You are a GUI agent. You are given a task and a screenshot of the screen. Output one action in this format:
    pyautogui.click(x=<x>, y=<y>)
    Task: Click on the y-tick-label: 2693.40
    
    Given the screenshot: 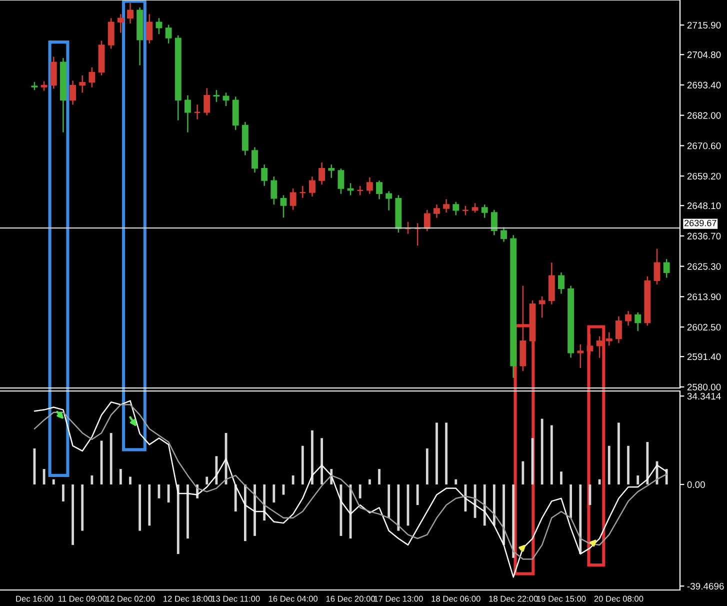 What is the action you would take?
    pyautogui.click(x=704, y=85)
    